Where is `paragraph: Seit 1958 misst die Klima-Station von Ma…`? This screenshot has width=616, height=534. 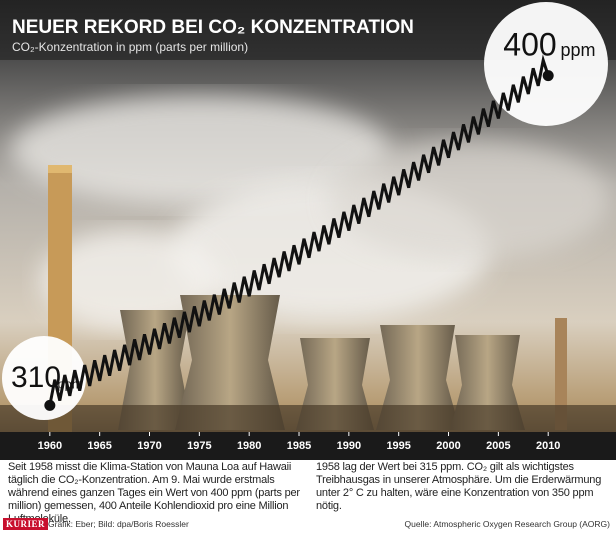 paragraph: Seit 1958 misst die Klima-Station von Ma… is located at coordinates (154, 493).